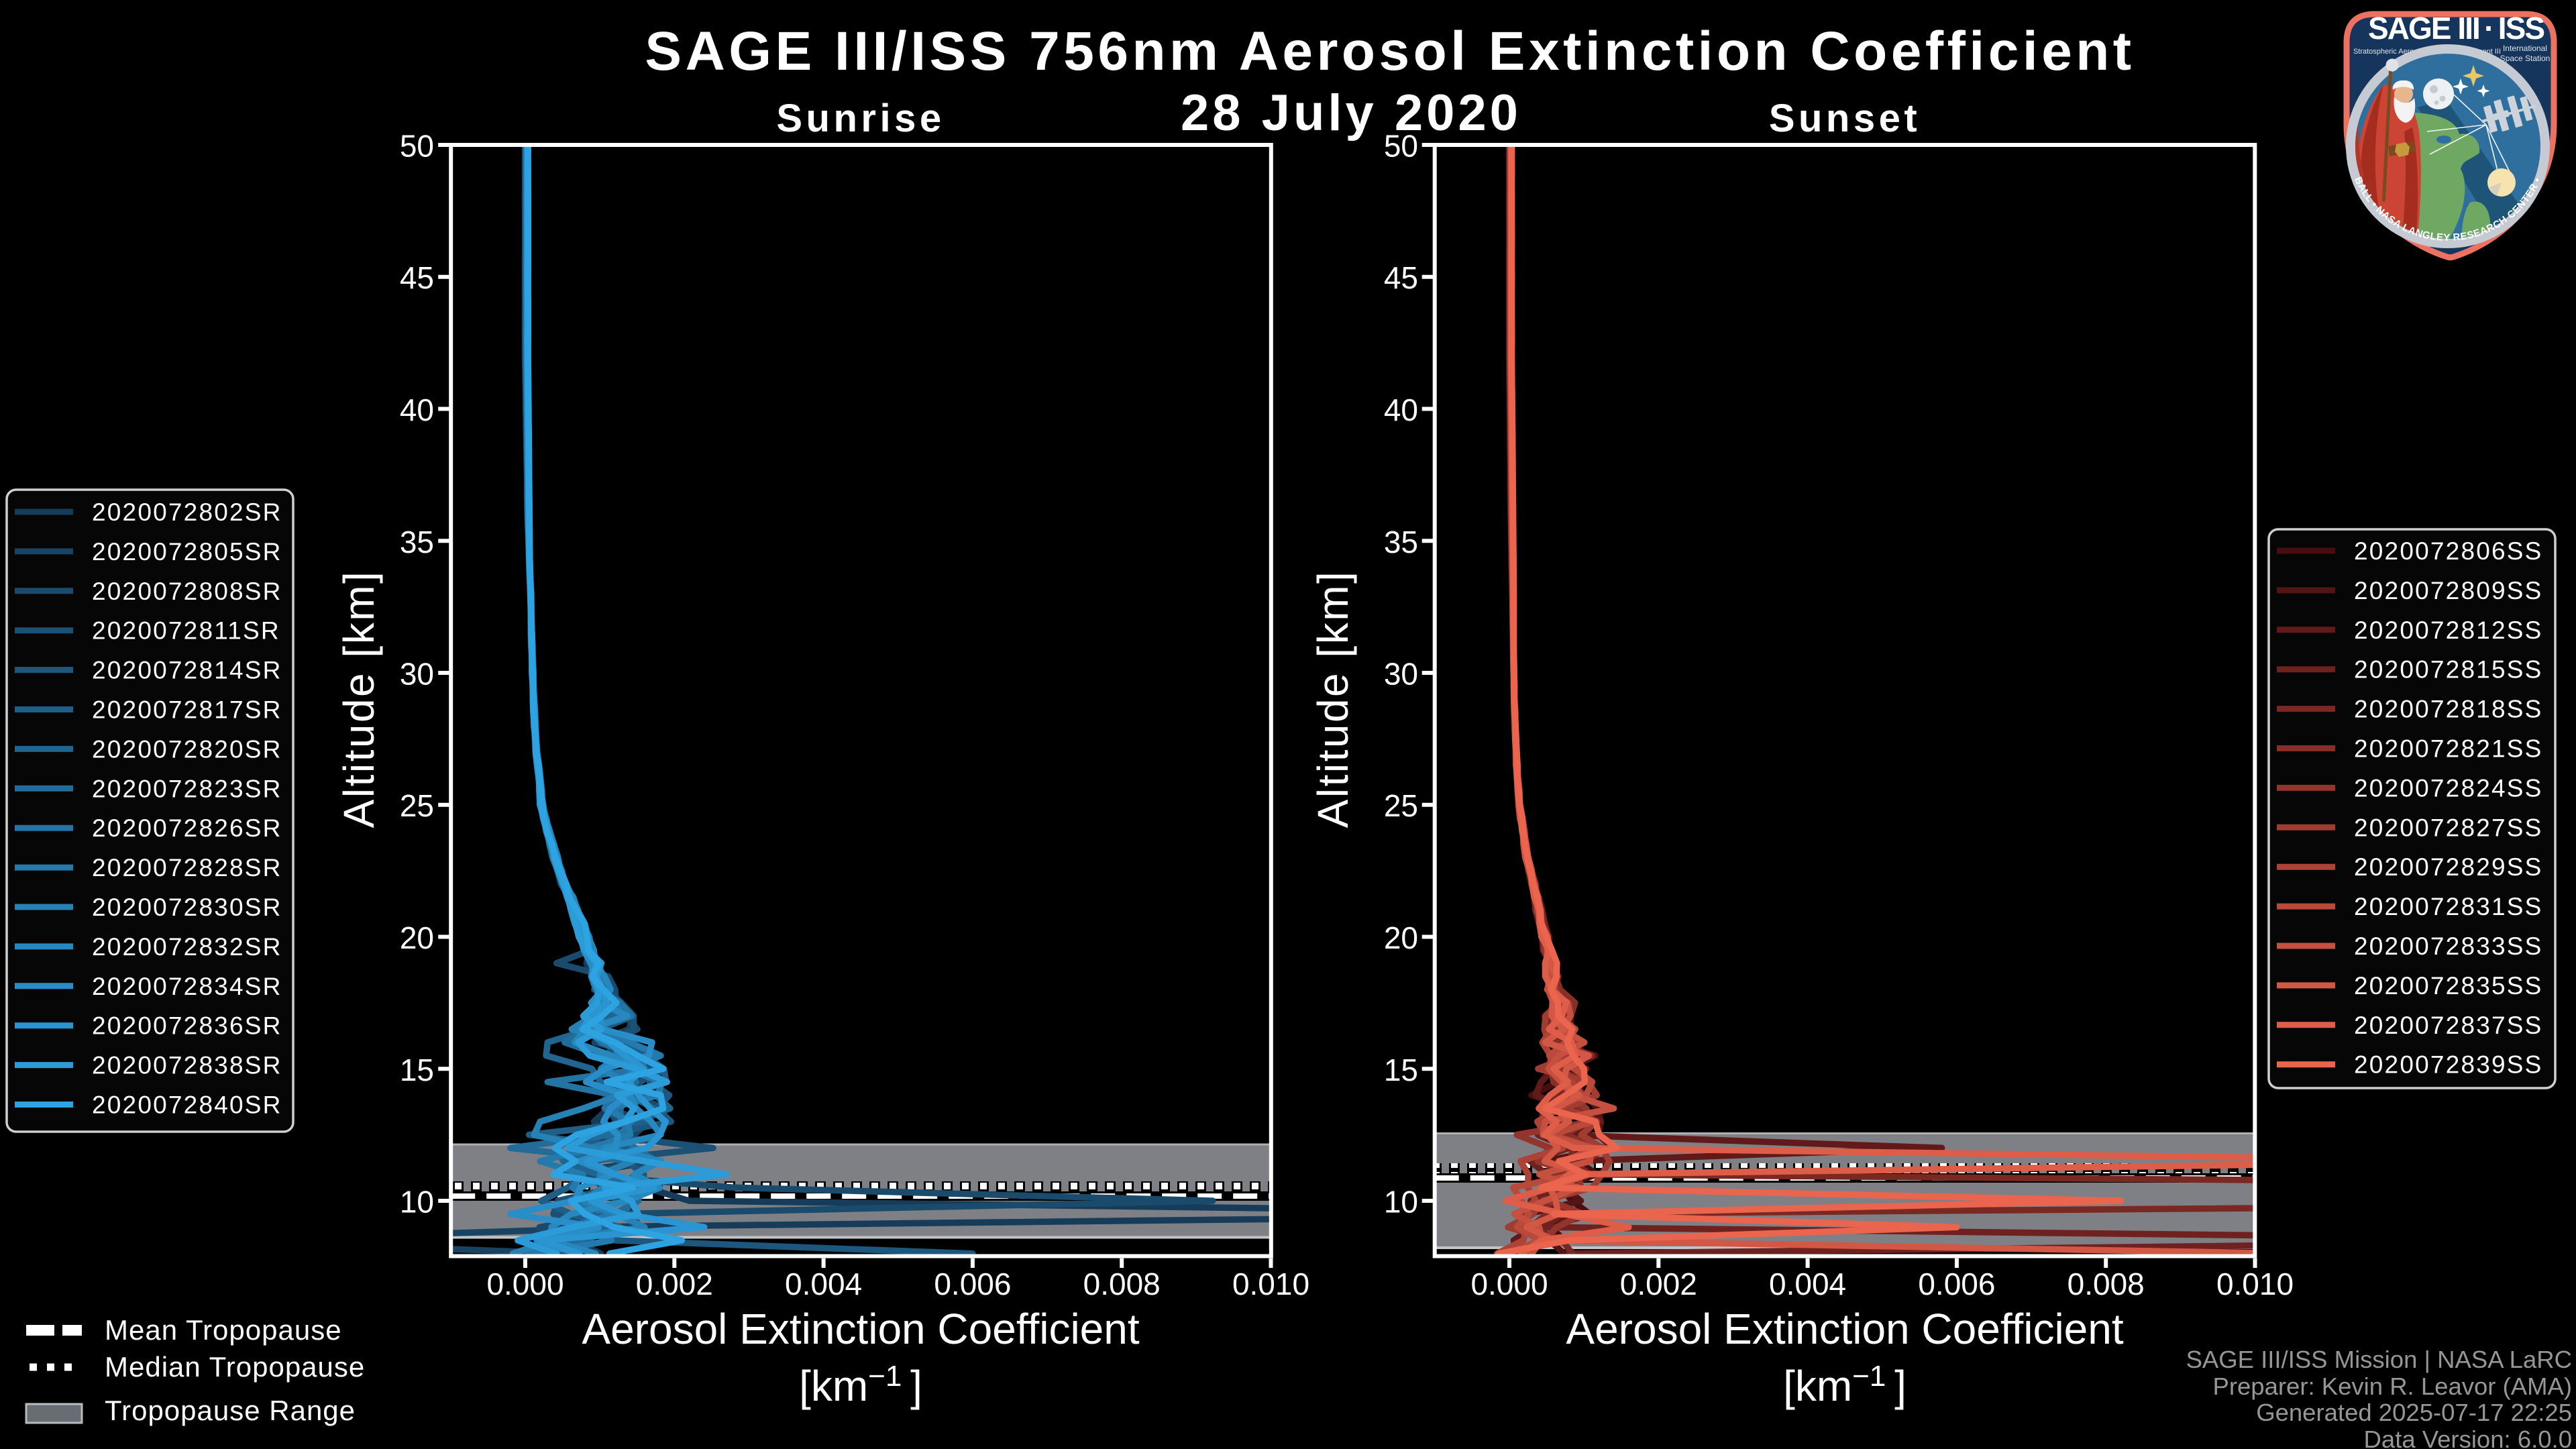 This screenshot has width=2576, height=1449. Describe the element at coordinates (187, 749) in the screenshot. I see `svg-text: 2020072820SR` at that location.